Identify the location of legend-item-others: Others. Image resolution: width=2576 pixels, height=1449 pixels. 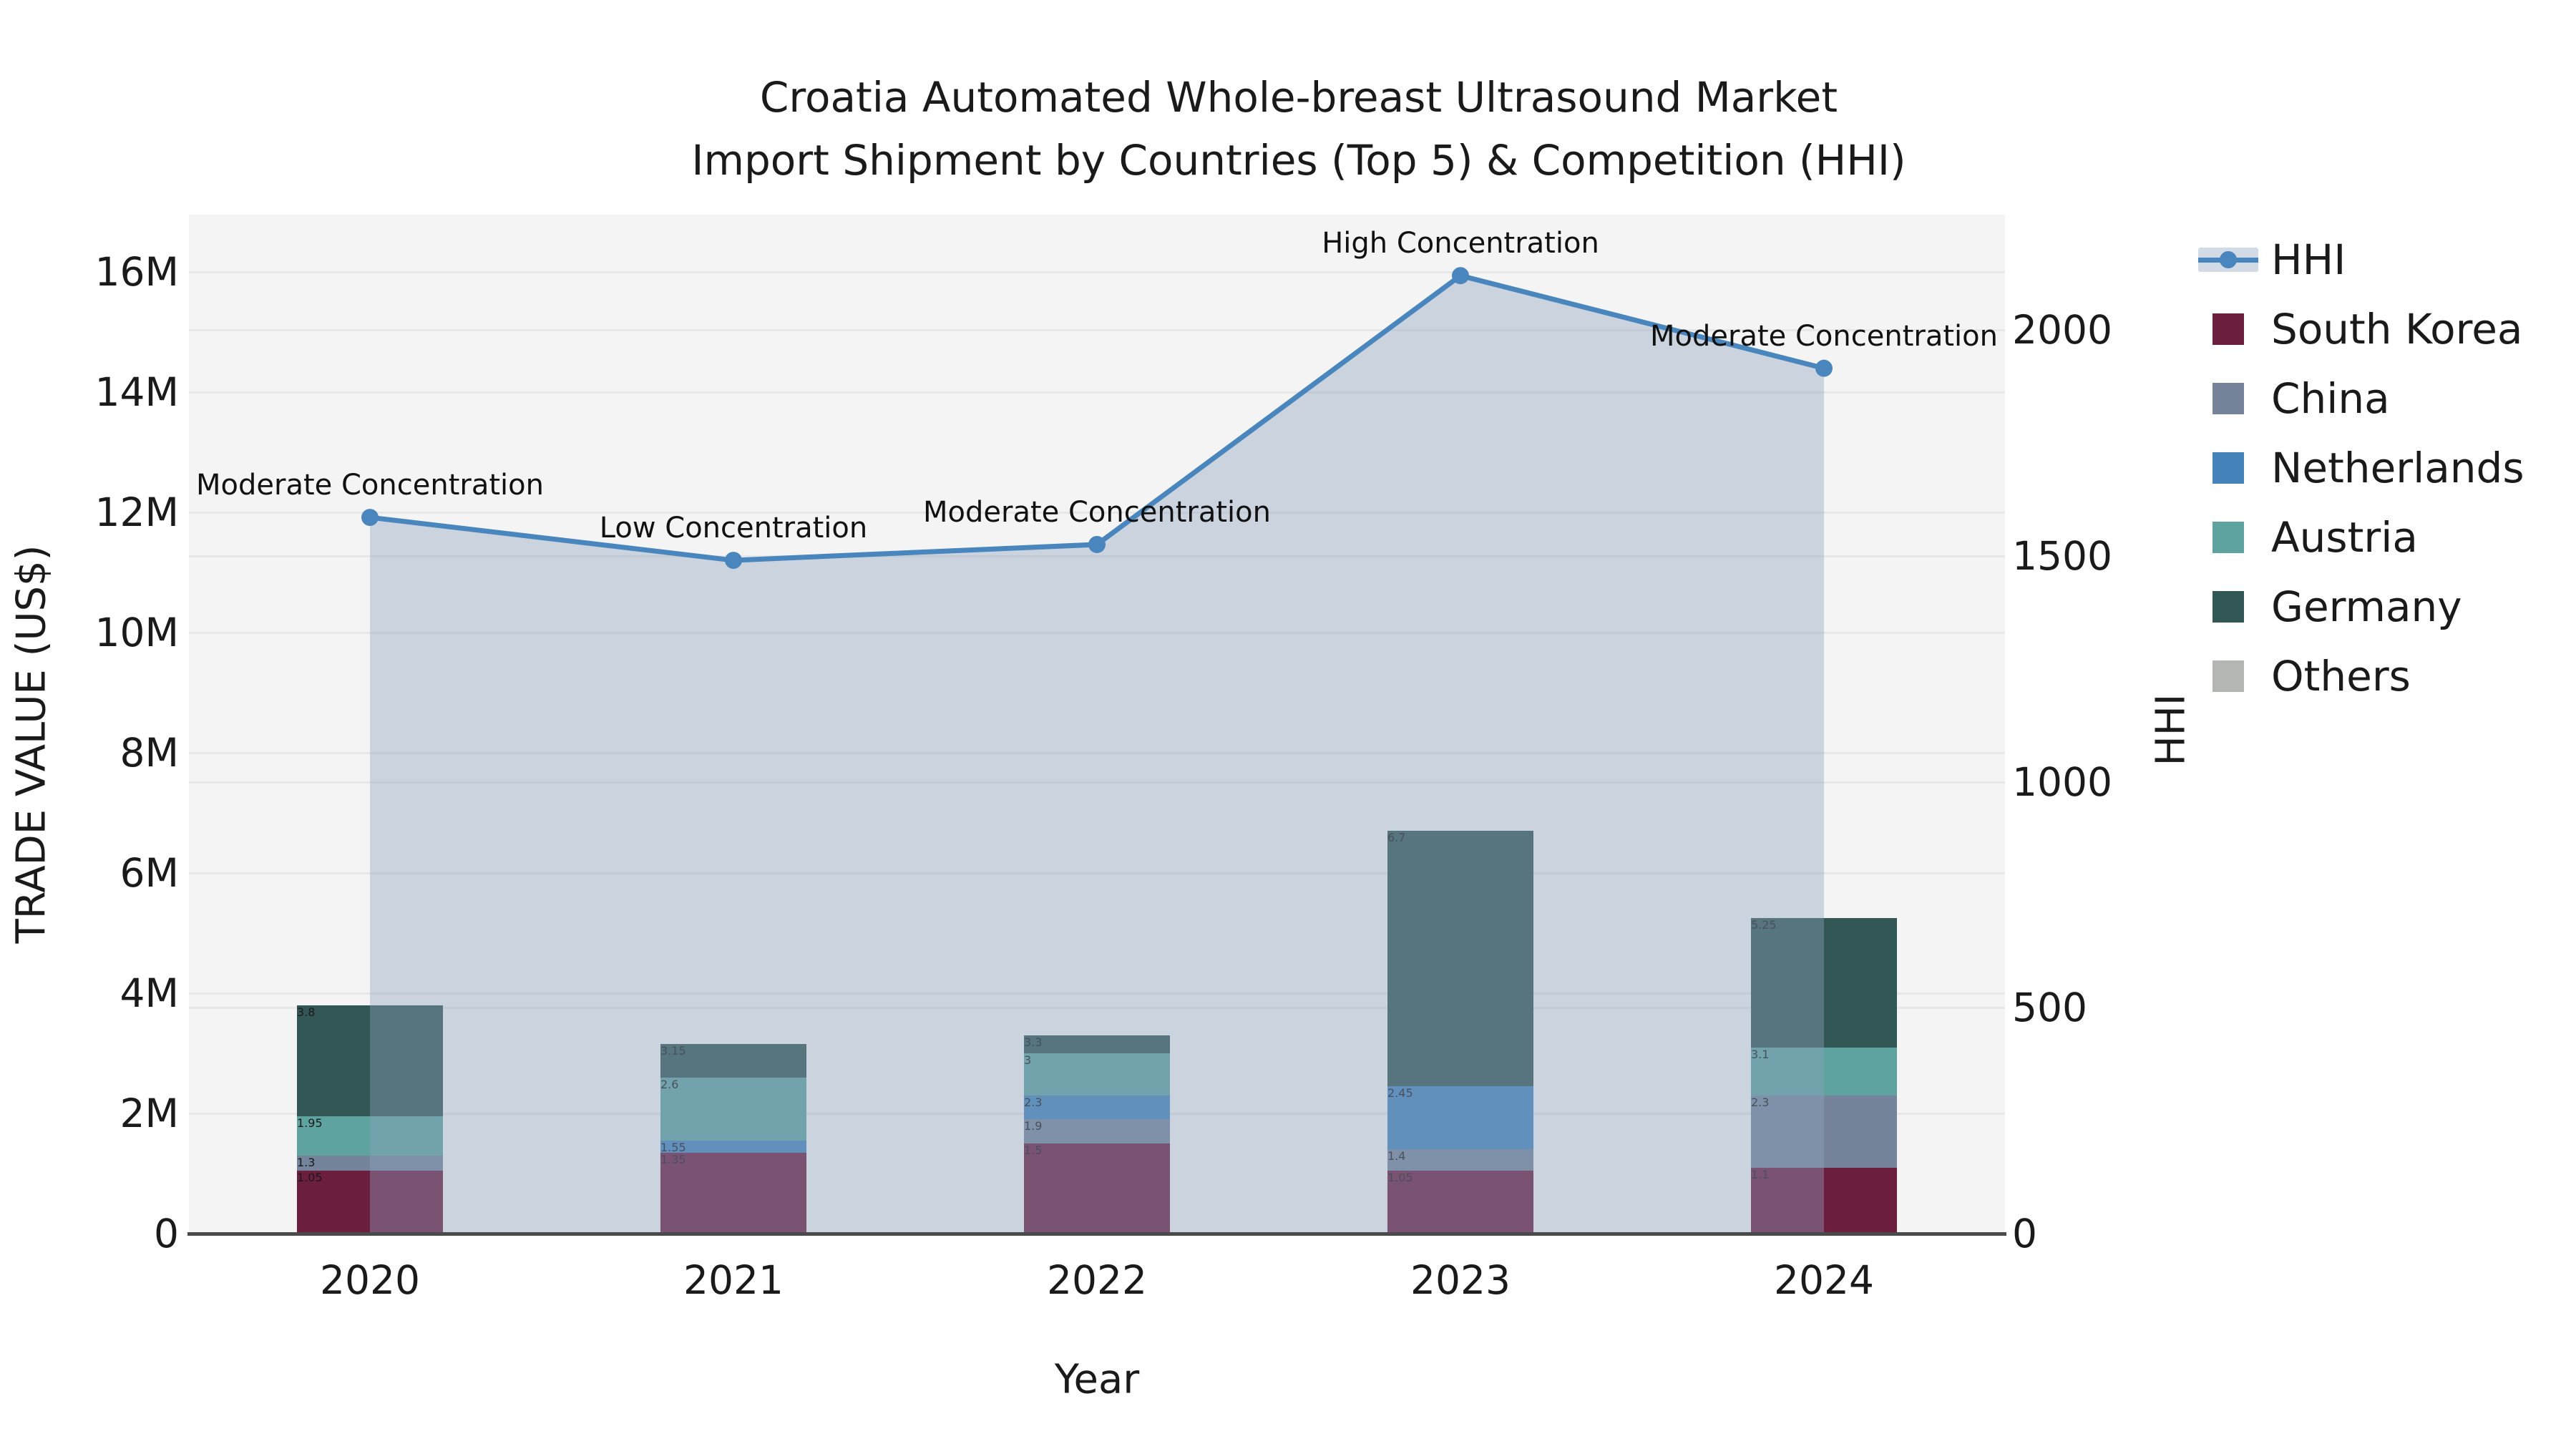
(2304, 676).